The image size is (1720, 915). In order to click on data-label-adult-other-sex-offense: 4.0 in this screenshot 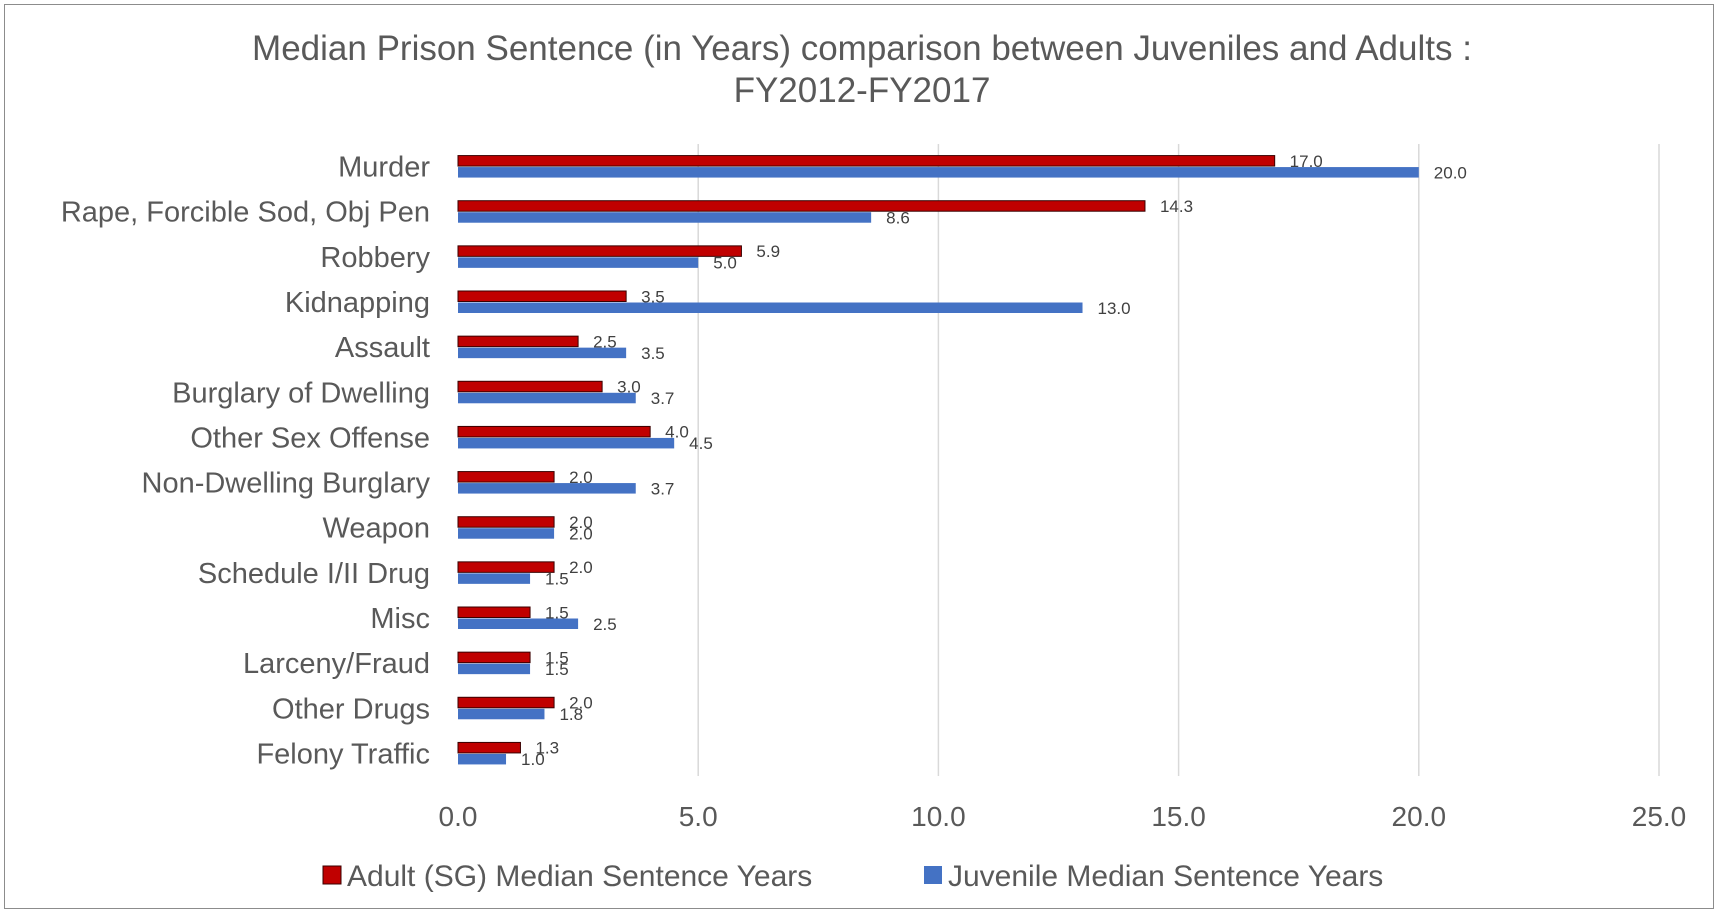, I will do `click(677, 432)`.